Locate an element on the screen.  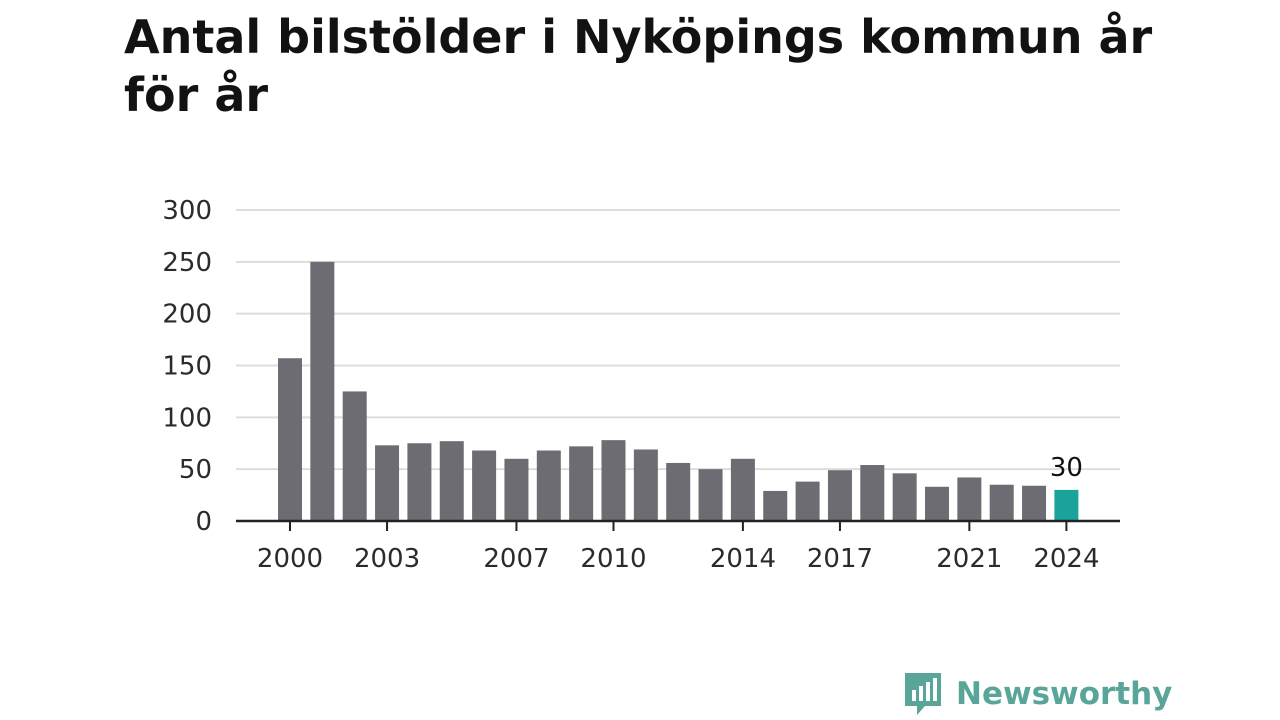
x-tick-label: 2000 is located at coordinates (290, 559).